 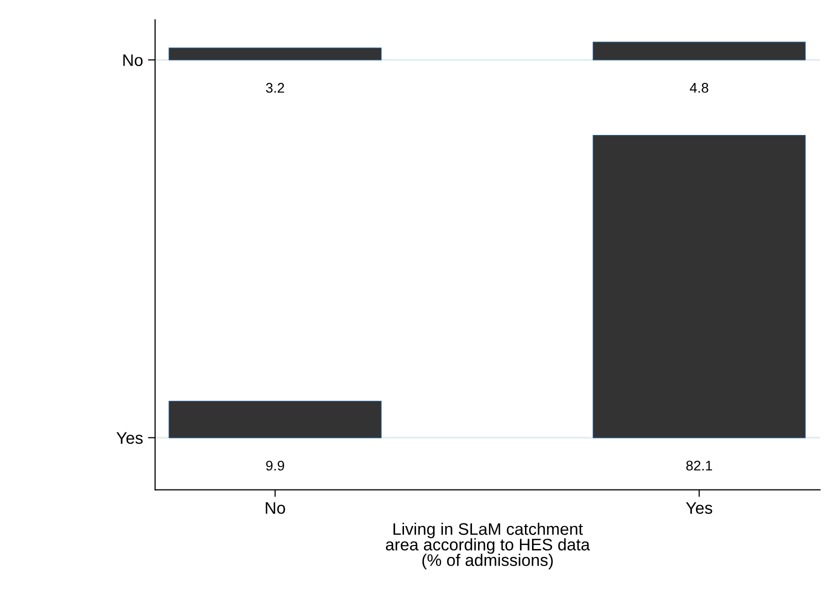 What do you see at coordinates (699, 87) in the screenshot?
I see `data-label: 4.8` at bounding box center [699, 87].